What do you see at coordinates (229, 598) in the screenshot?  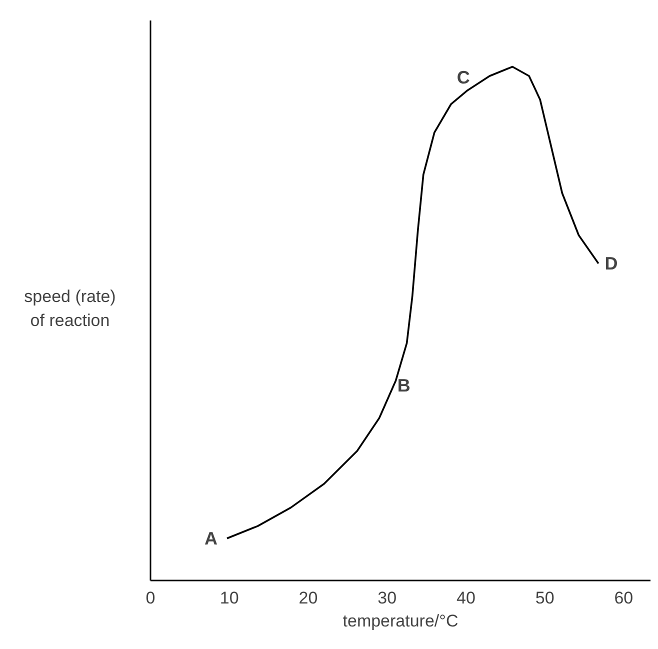 I see `x-tick-label: 10` at bounding box center [229, 598].